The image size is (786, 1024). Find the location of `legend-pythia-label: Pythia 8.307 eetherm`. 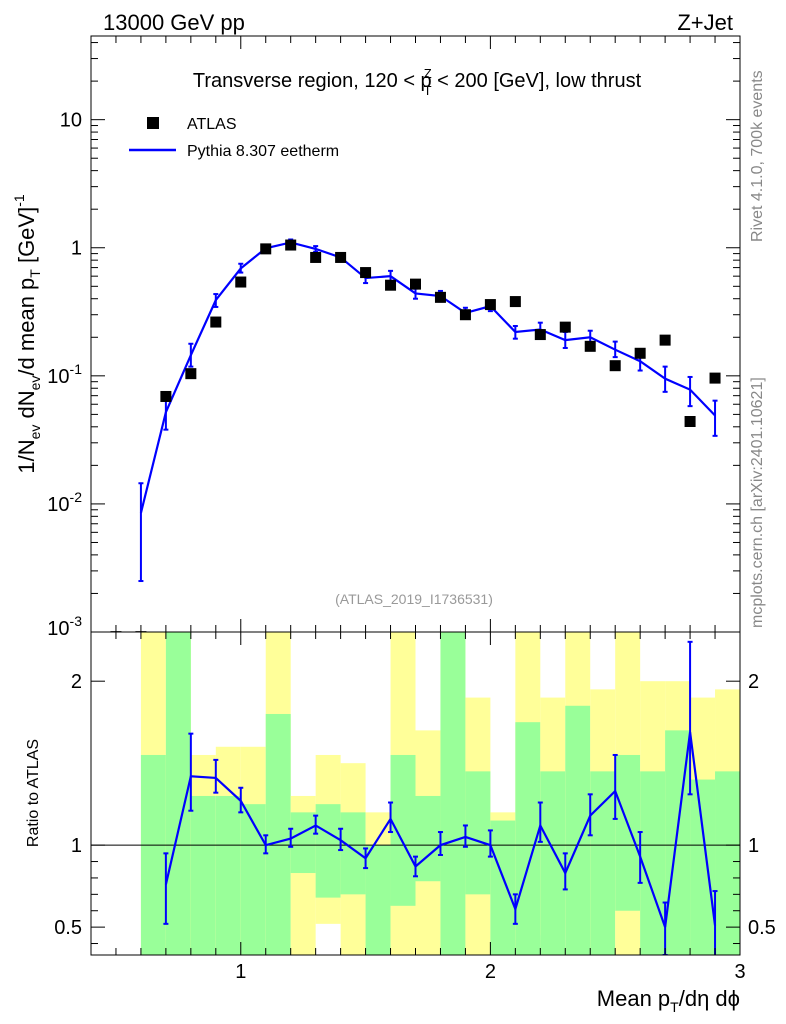

legend-pythia-label: Pythia 8.307 eetherm is located at coordinates (263, 151).